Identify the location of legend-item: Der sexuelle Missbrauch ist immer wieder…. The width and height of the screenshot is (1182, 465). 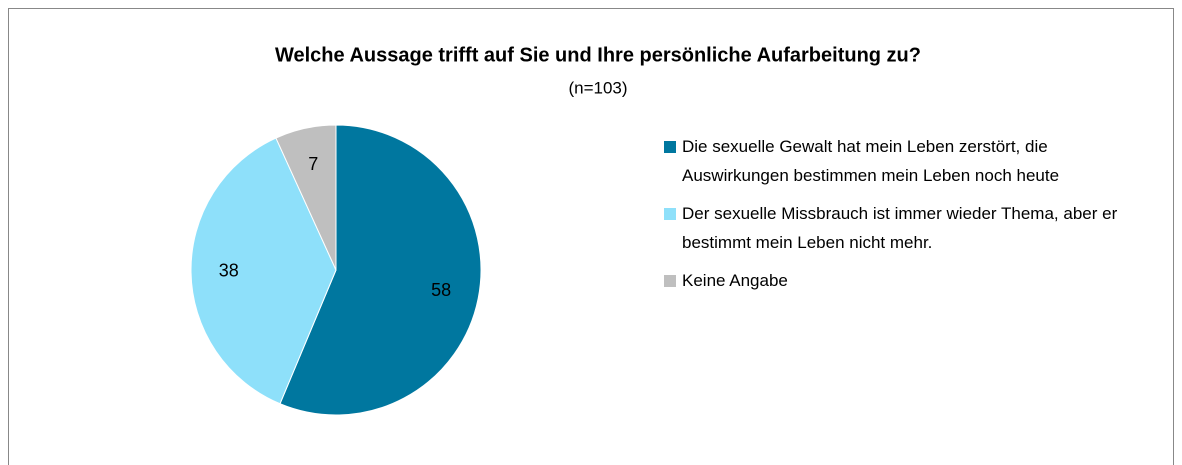
(909, 228).